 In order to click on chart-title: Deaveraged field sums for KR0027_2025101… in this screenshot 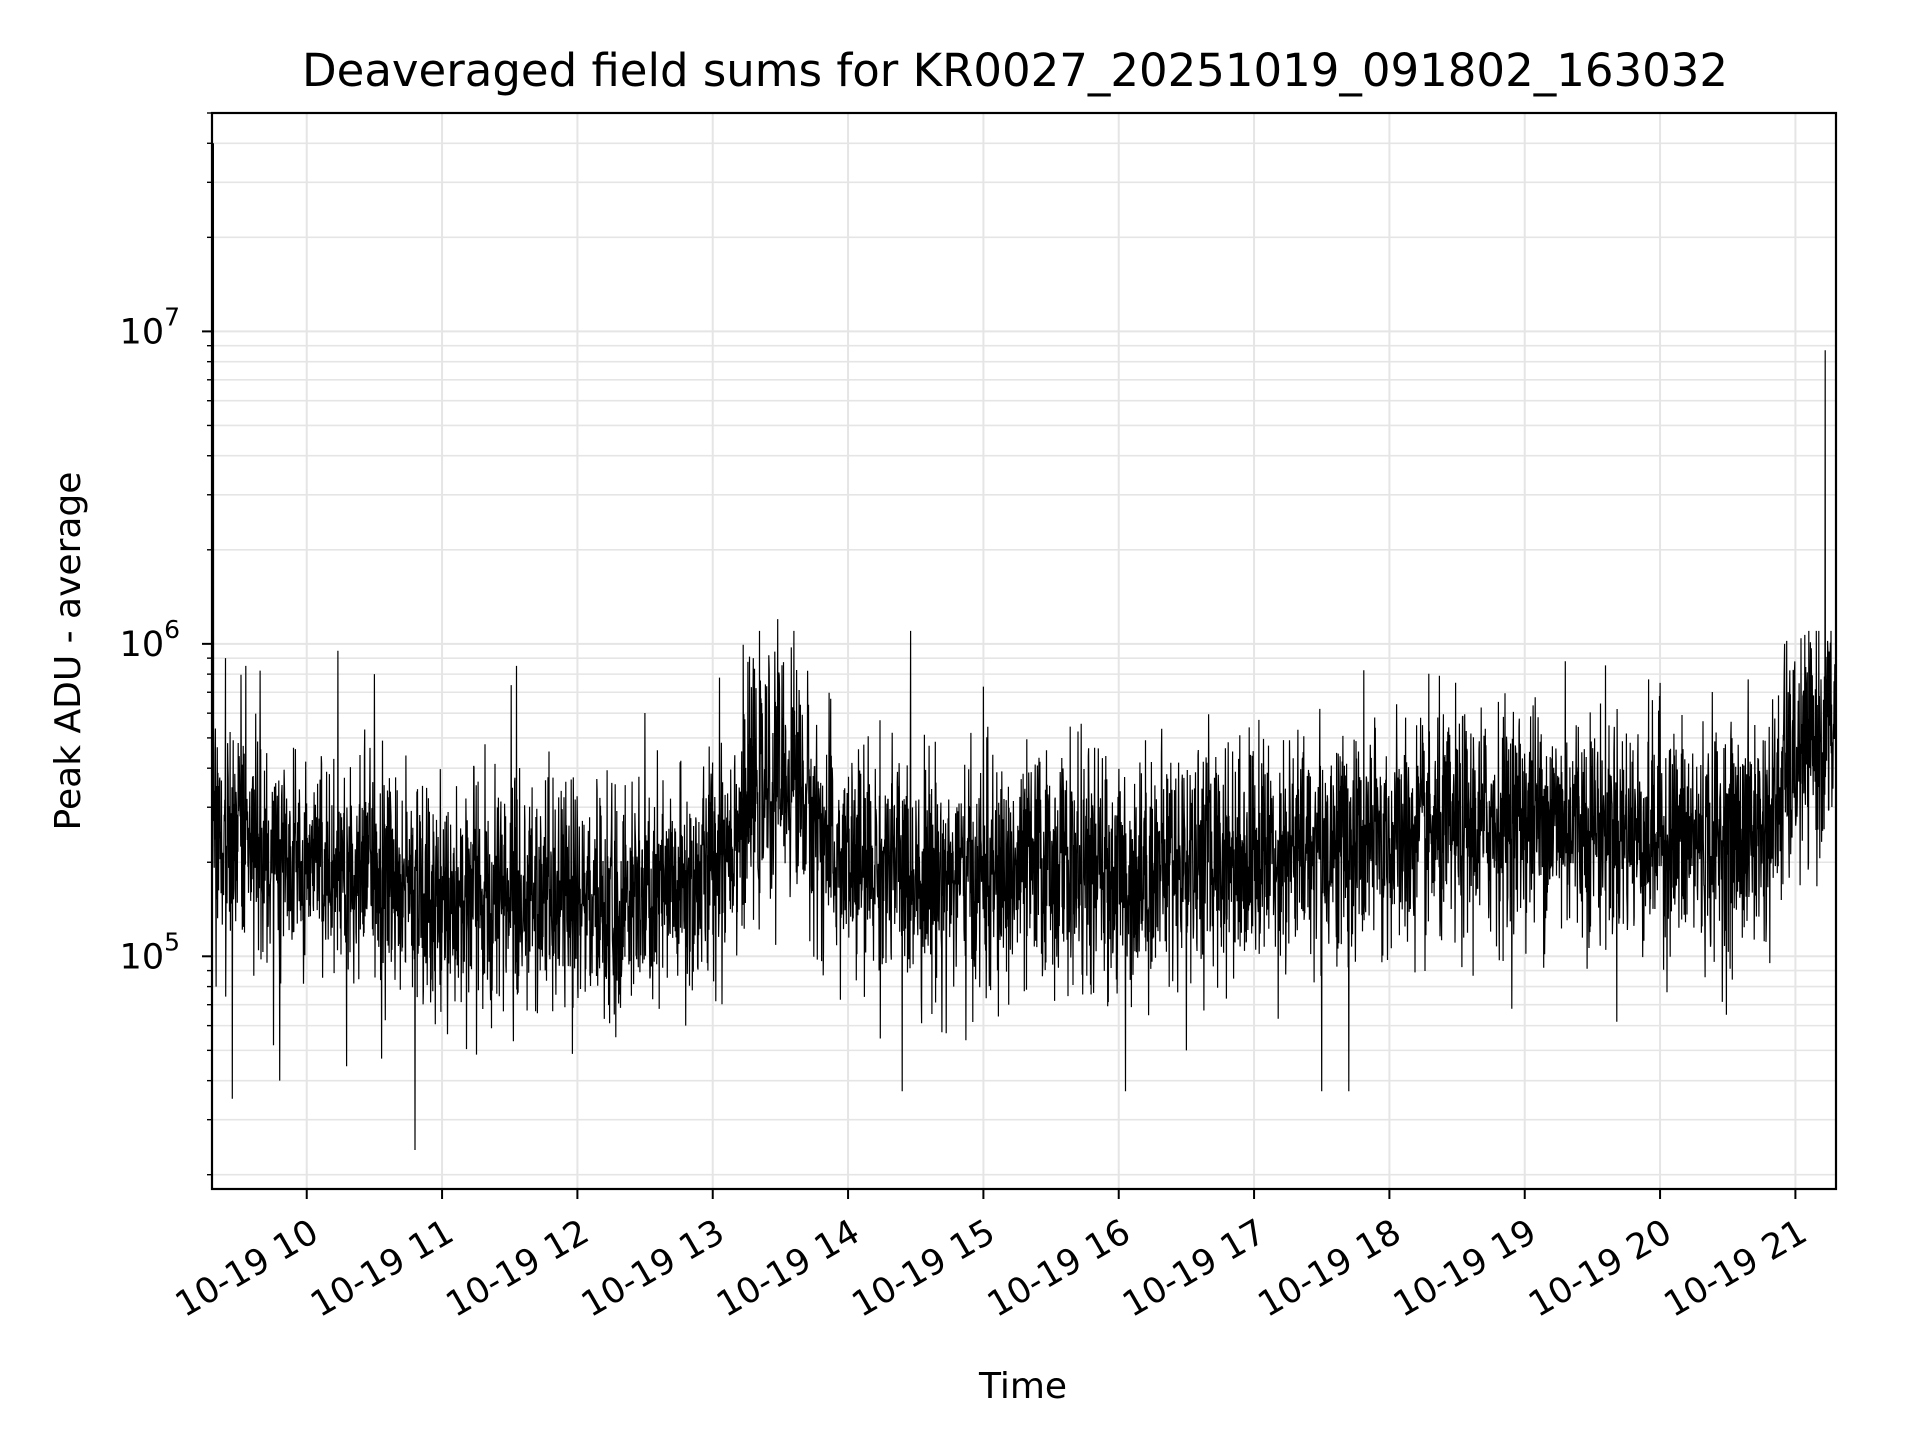, I will do `click(1015, 70)`.